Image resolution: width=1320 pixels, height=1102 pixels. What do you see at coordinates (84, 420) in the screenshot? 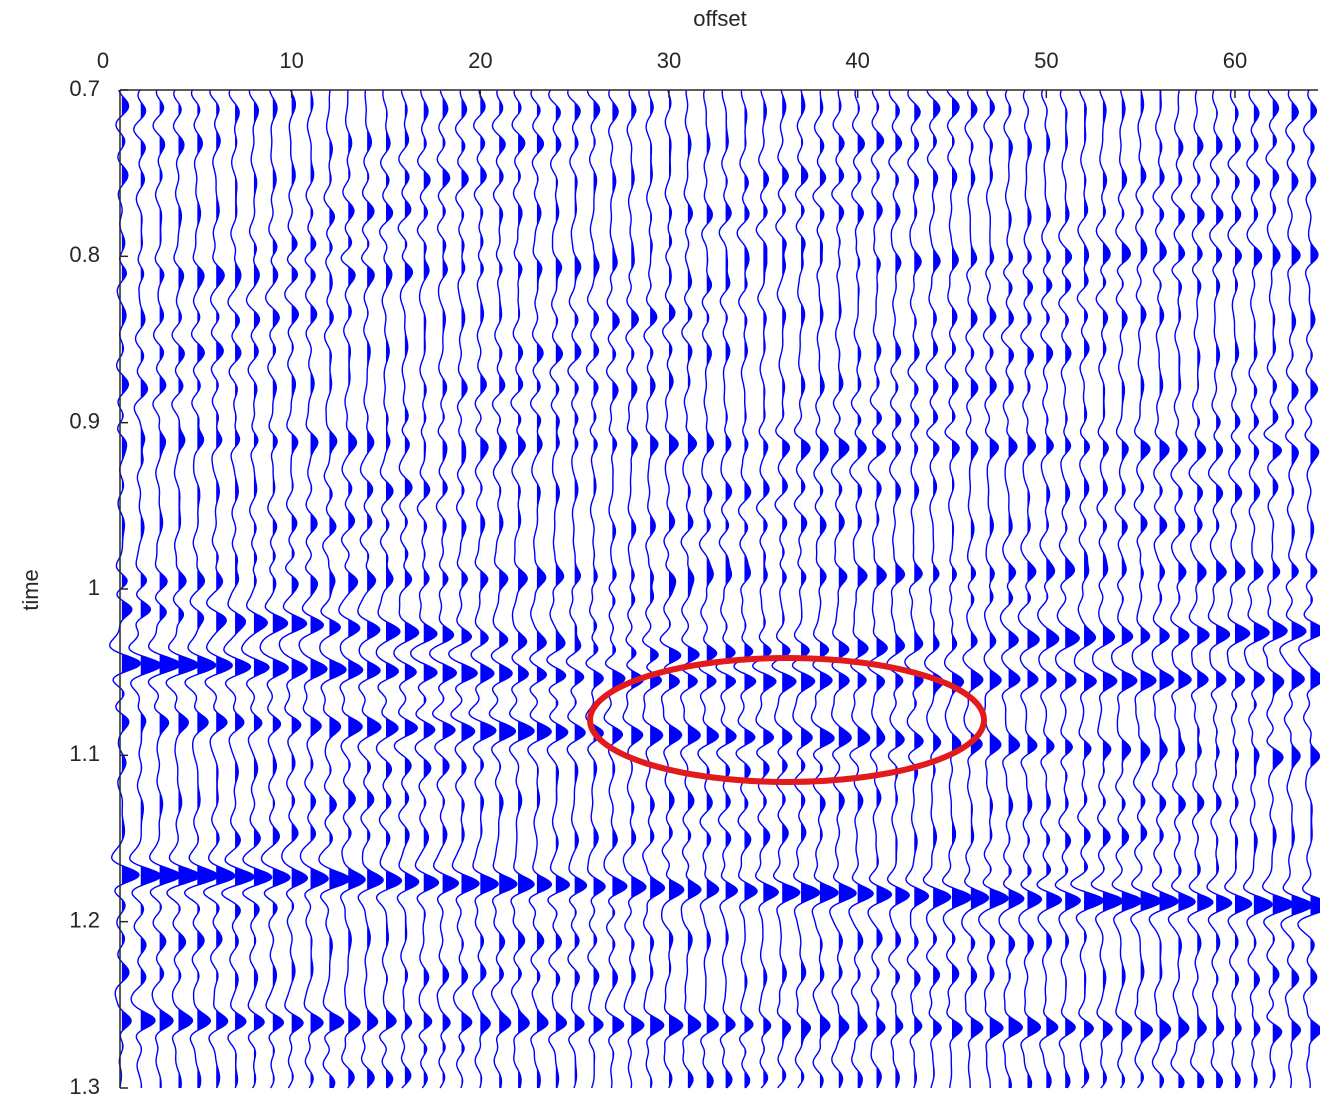
I see `y-tick-label: 0.9` at bounding box center [84, 420].